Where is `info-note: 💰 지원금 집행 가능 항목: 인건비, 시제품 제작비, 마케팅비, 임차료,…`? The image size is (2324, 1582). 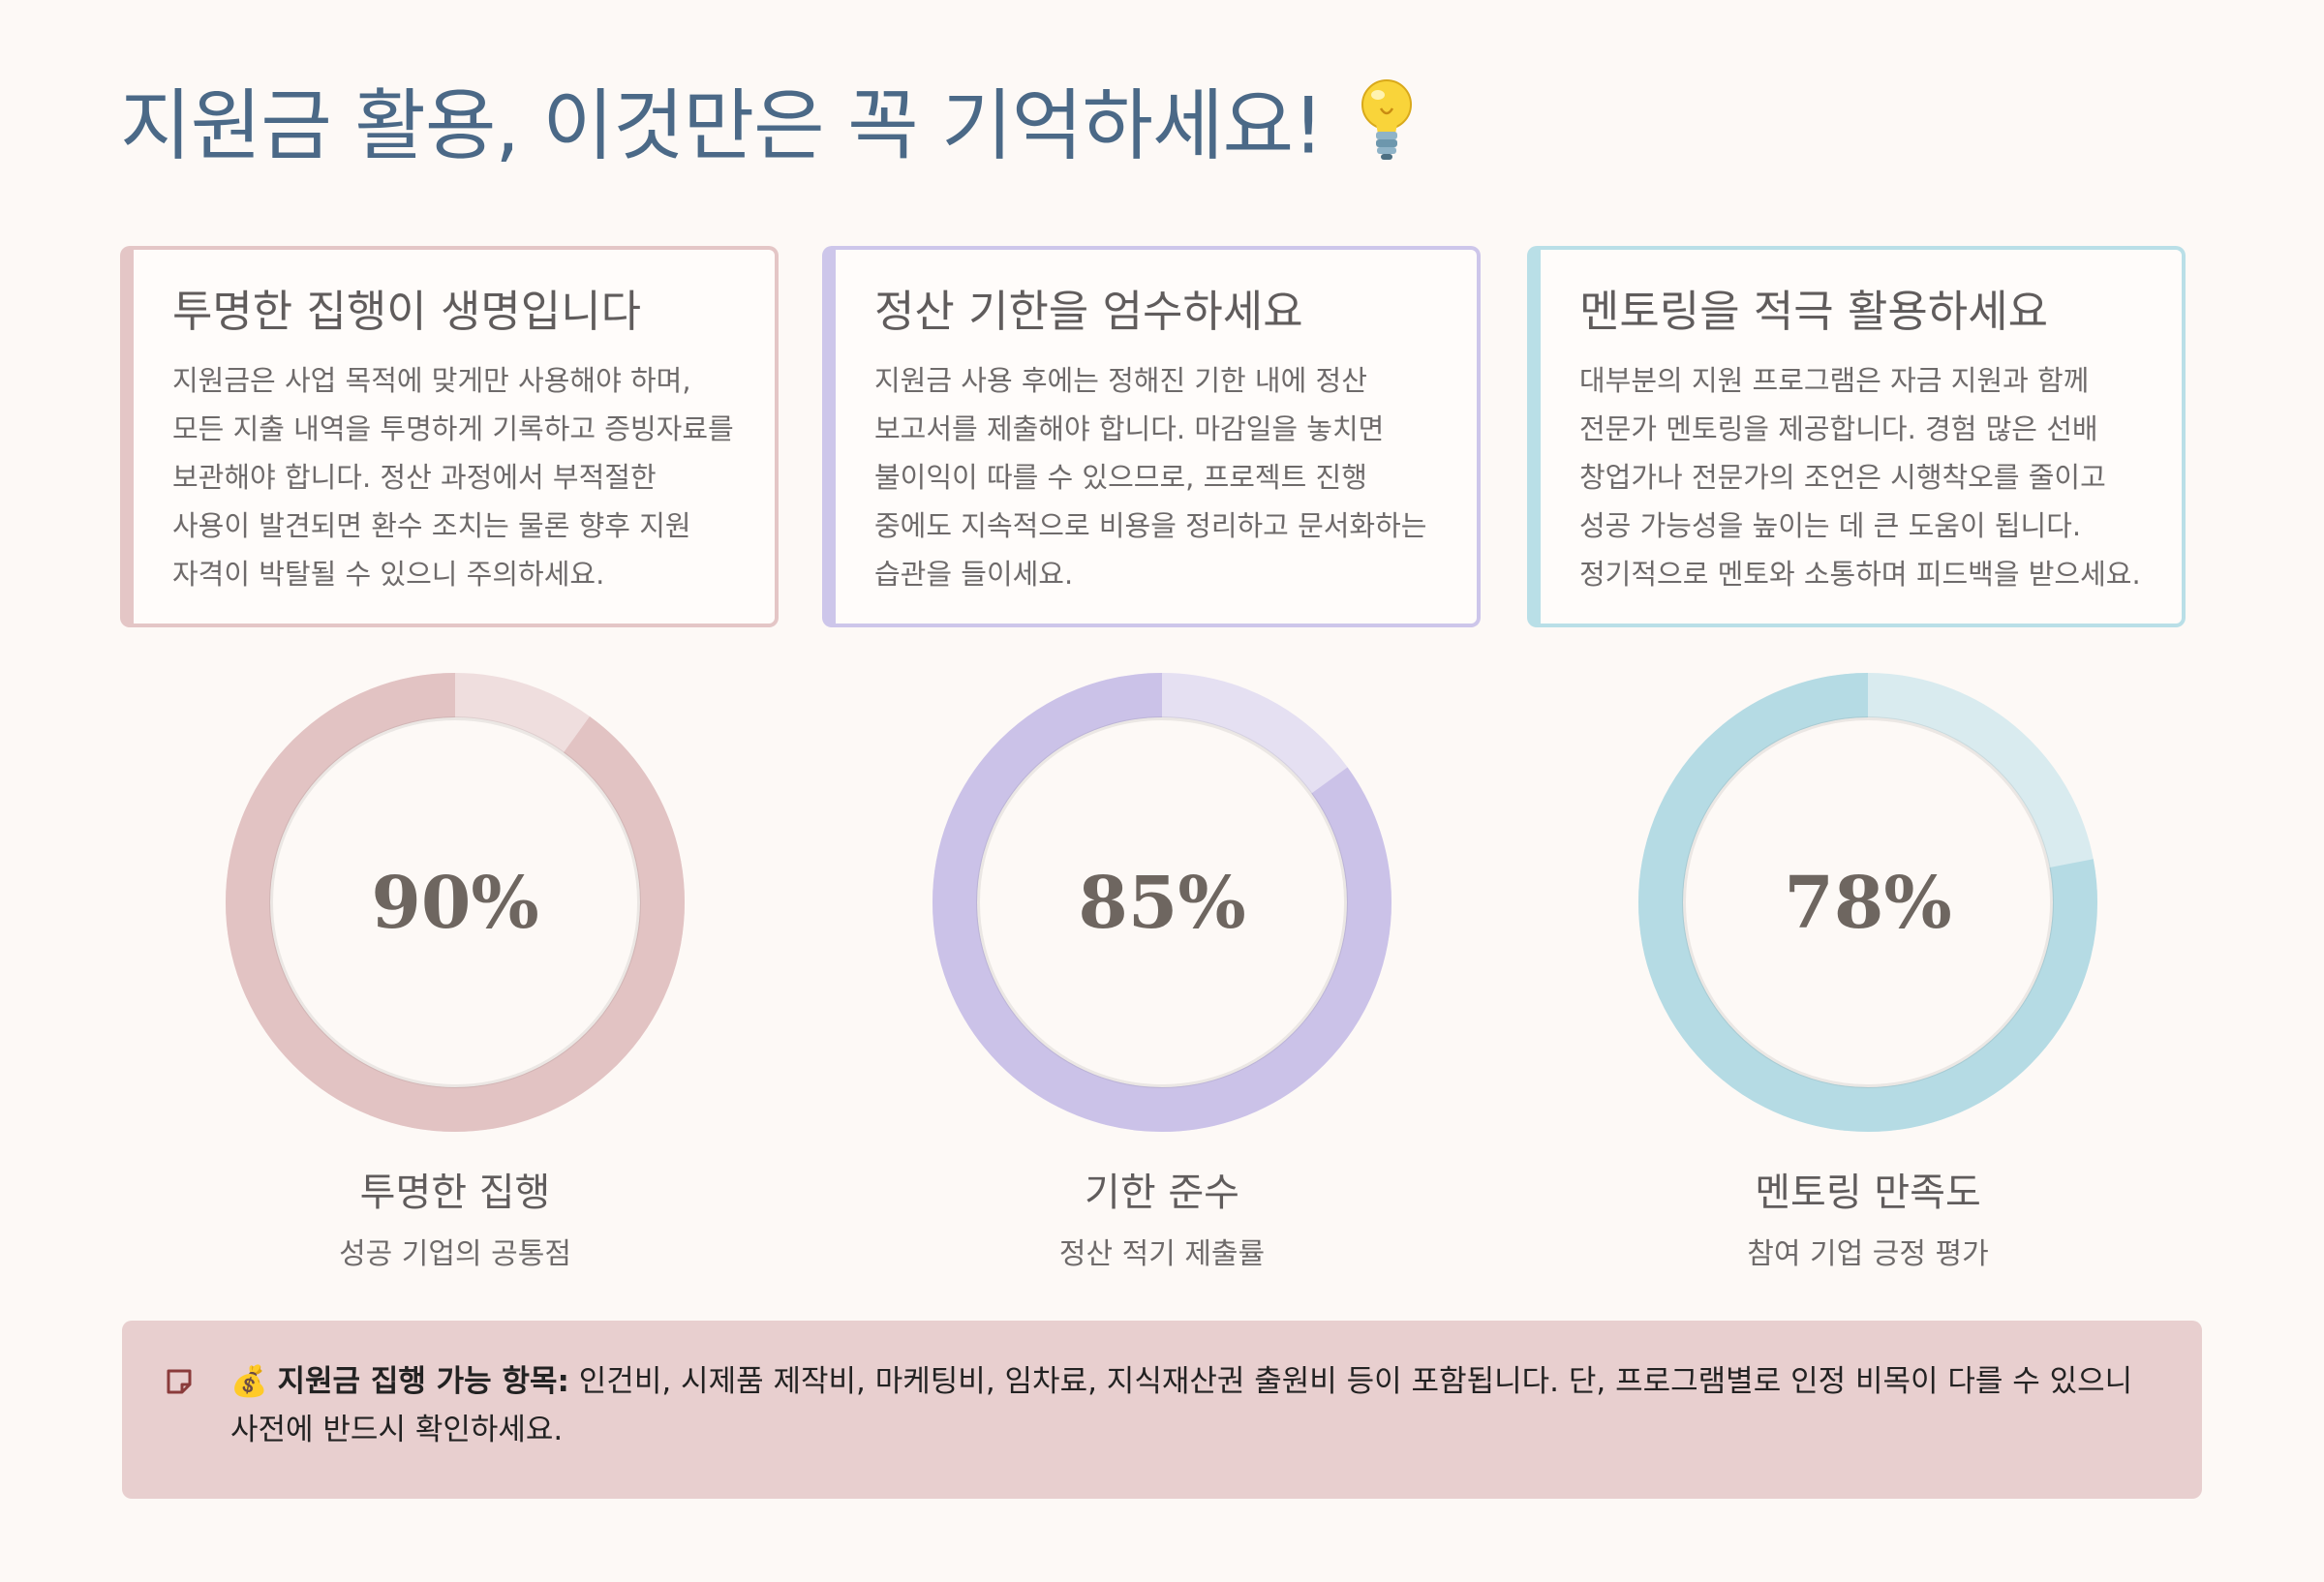 info-note: 💰 지원금 집행 가능 항목: 인건비, 시제품 제작비, 마케팅비, 임차료,… is located at coordinates (1162, 1410).